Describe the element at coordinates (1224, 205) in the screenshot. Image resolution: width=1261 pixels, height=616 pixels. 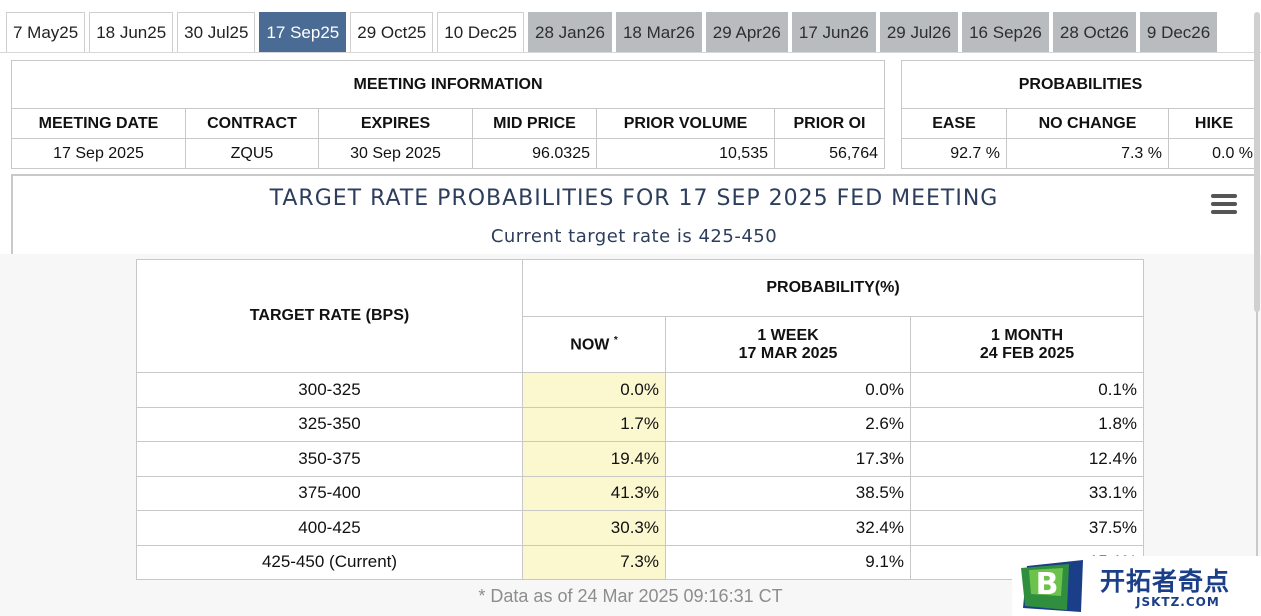
I see `hamburger-menu-icon` at that location.